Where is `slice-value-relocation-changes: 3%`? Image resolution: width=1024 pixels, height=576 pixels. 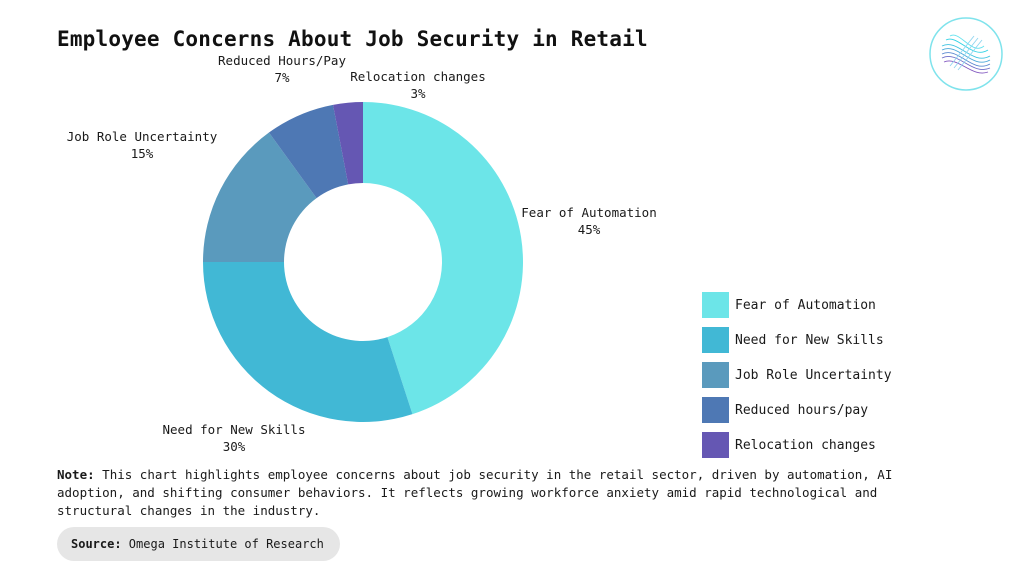
slice-value-relocation-changes: 3% is located at coordinates (418, 93).